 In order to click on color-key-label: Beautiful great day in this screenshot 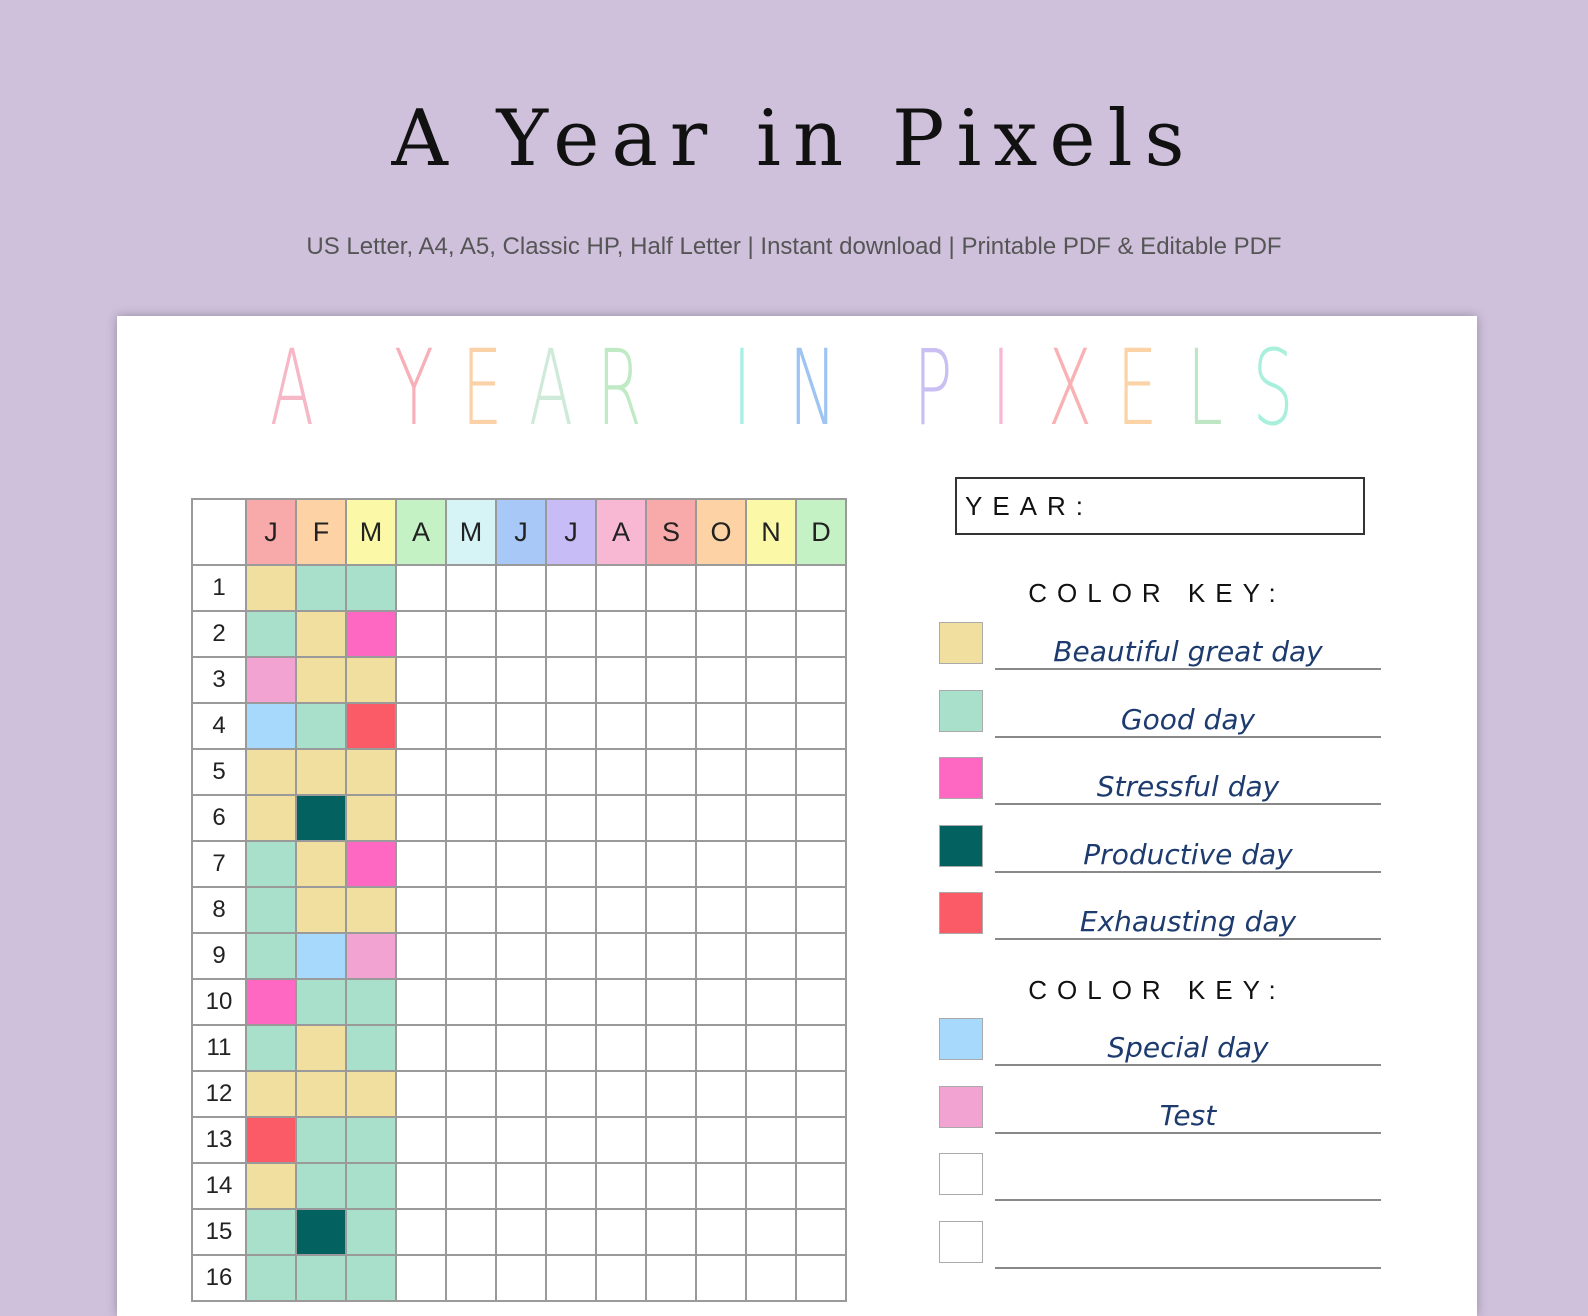, I will do `click(1188, 651)`.